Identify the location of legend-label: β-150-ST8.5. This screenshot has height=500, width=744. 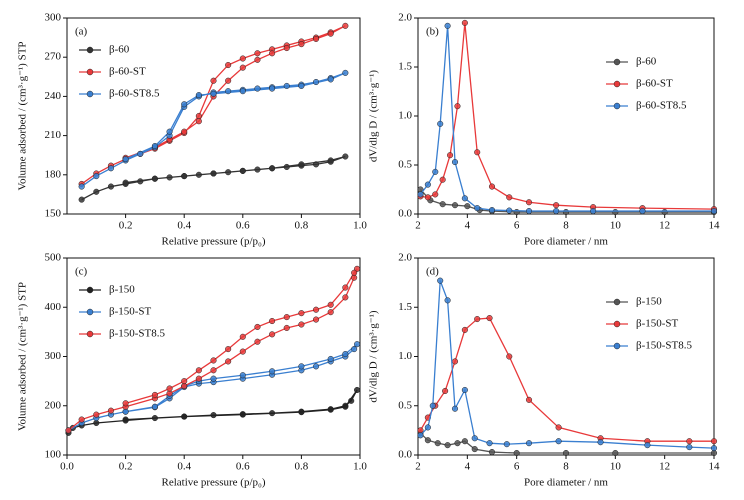
(664, 346).